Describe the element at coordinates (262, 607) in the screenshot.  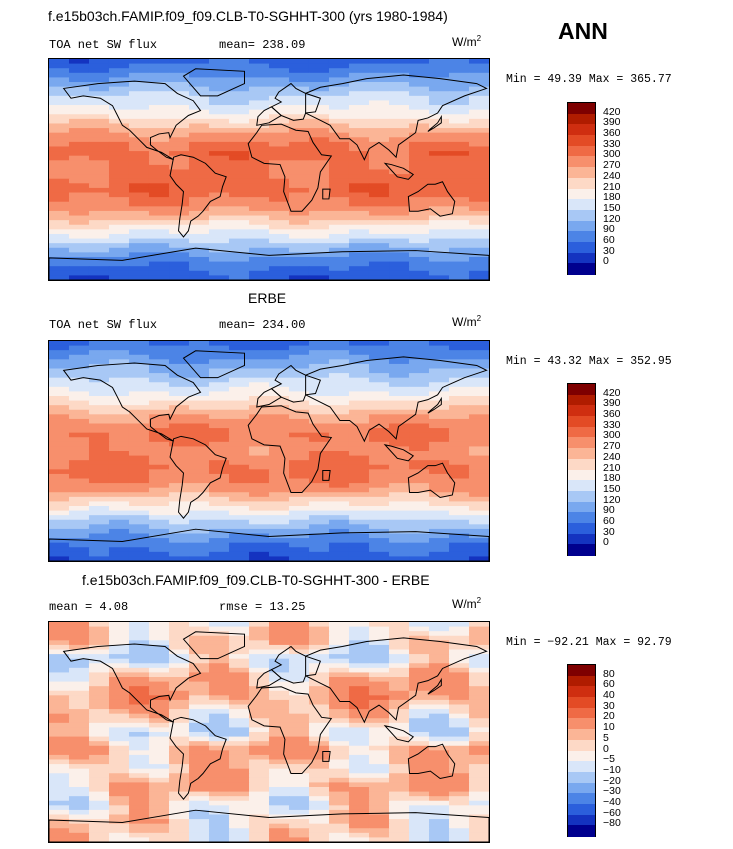
I see `panel3-rmse-label: rmse = 13.25` at that location.